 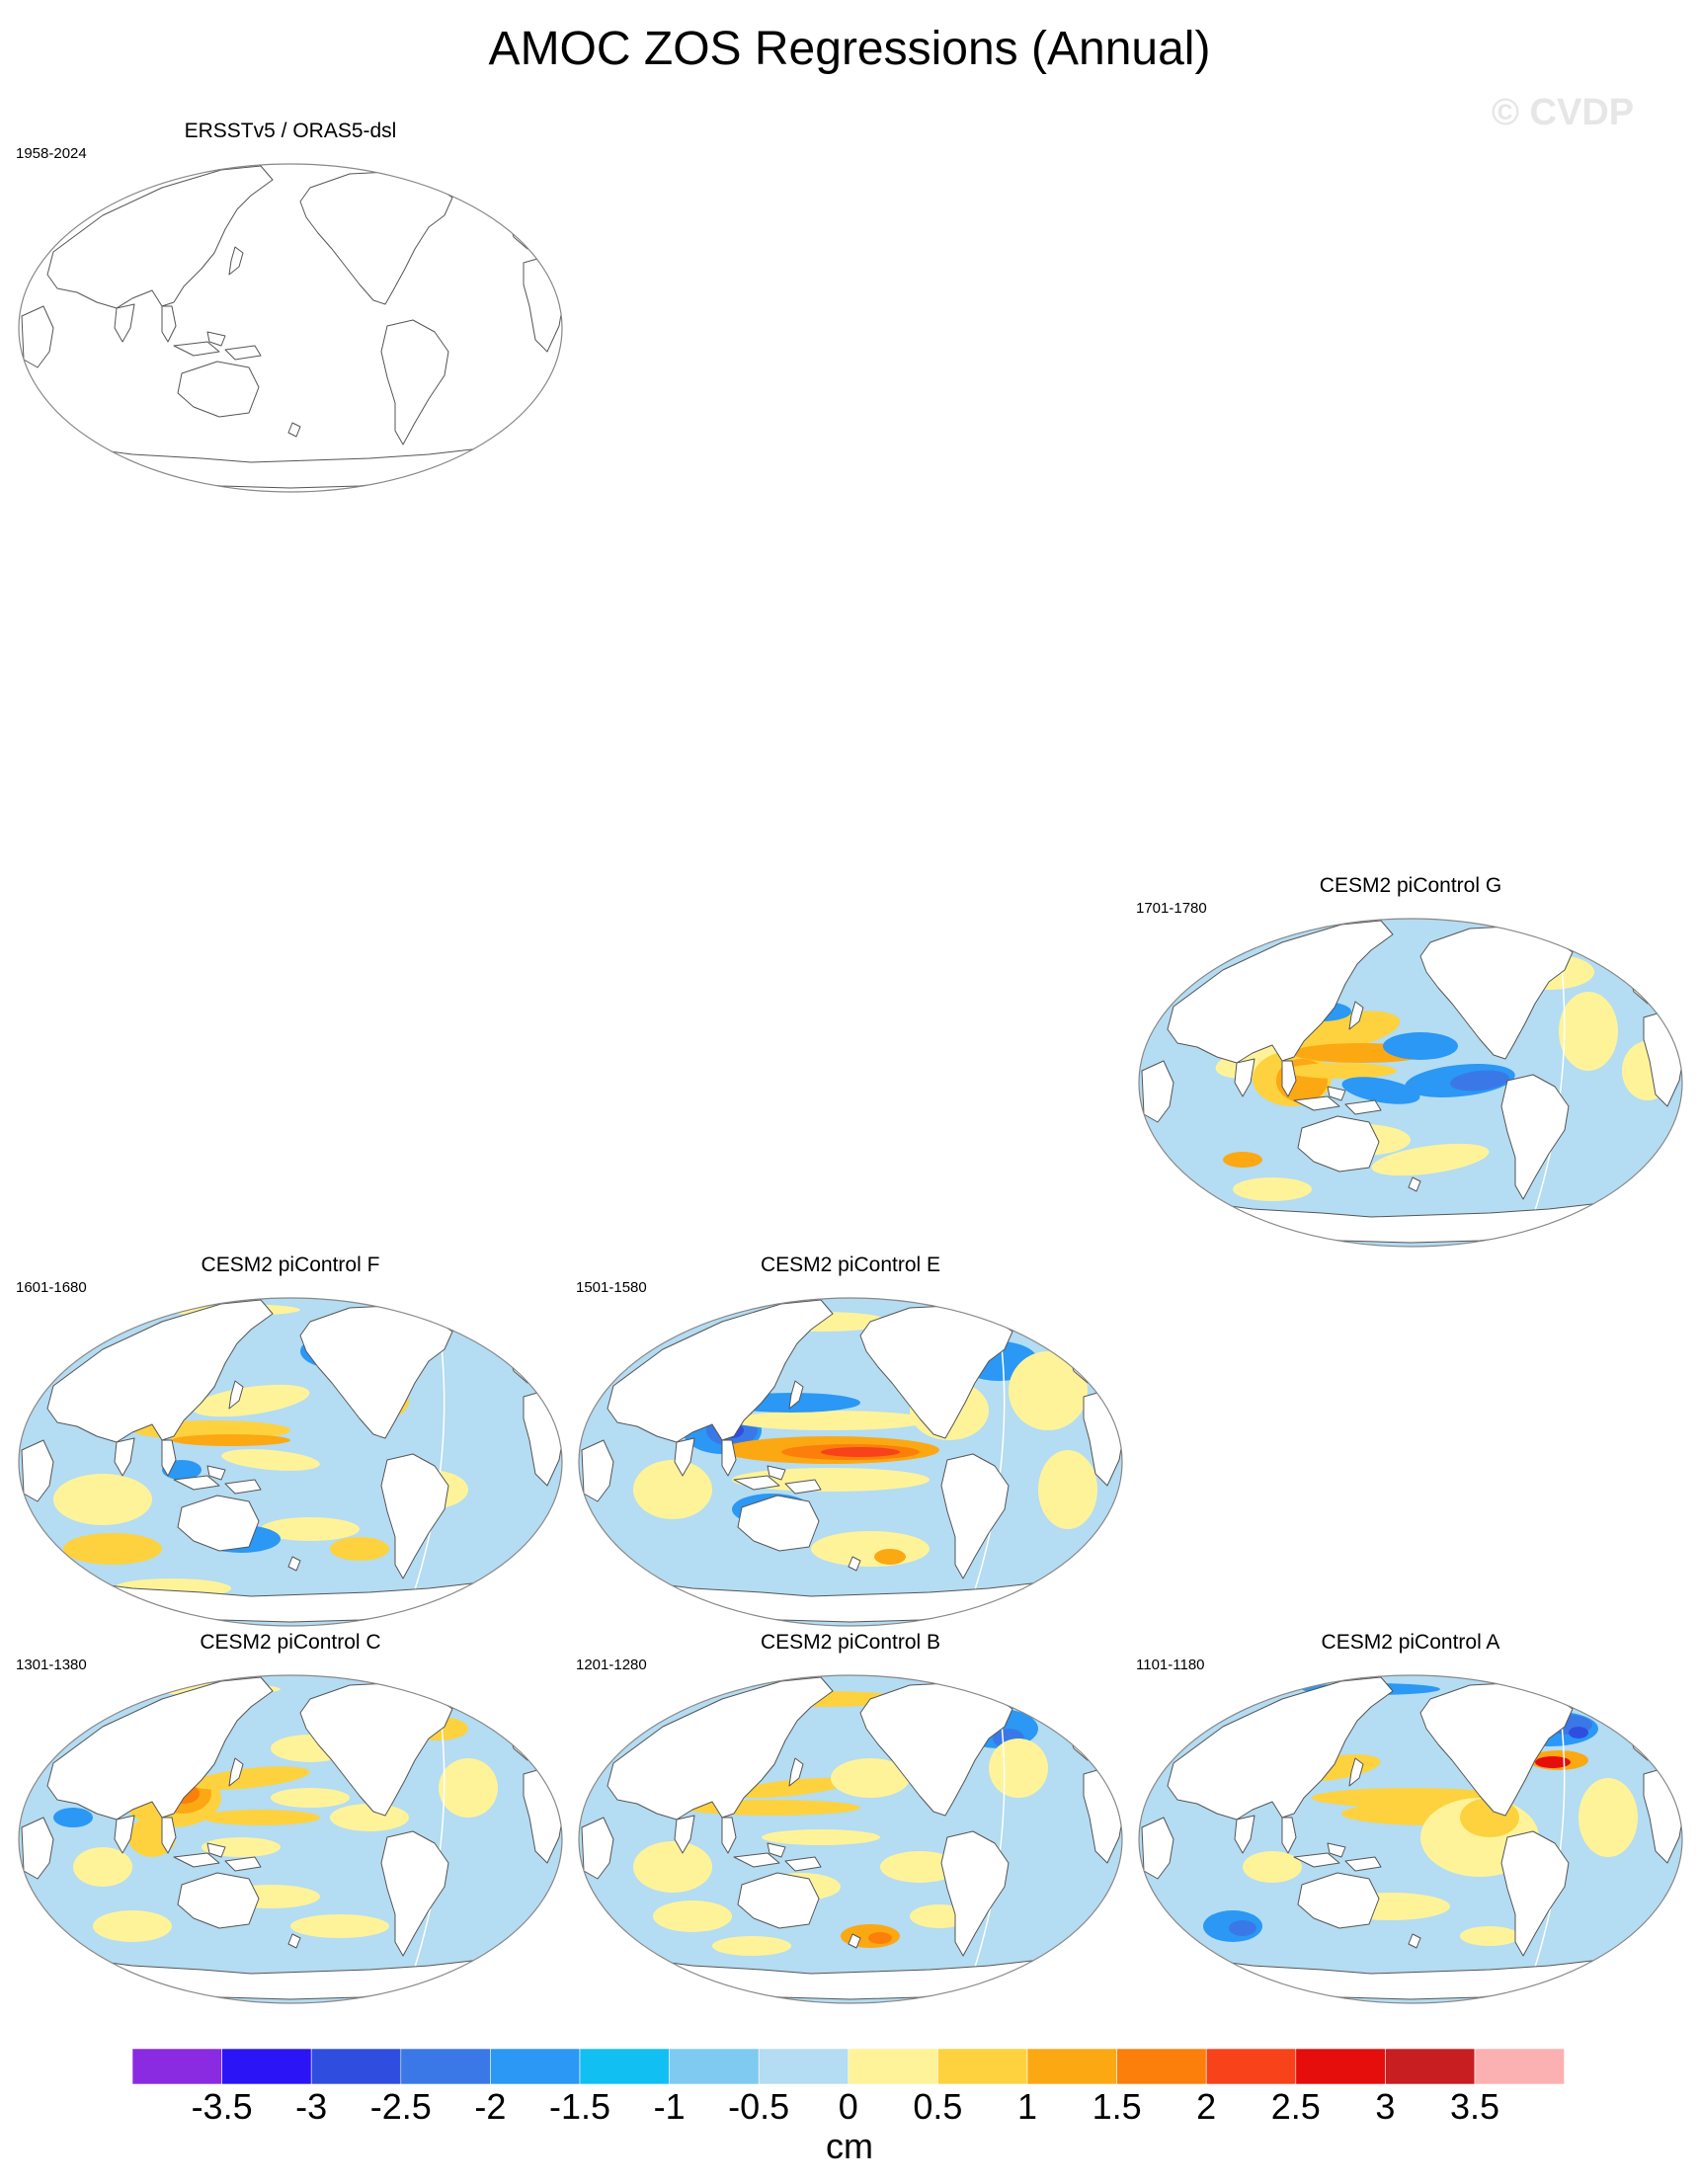 I want to click on panel-title: CESM2 piControl A, so click(x=1410, y=1642).